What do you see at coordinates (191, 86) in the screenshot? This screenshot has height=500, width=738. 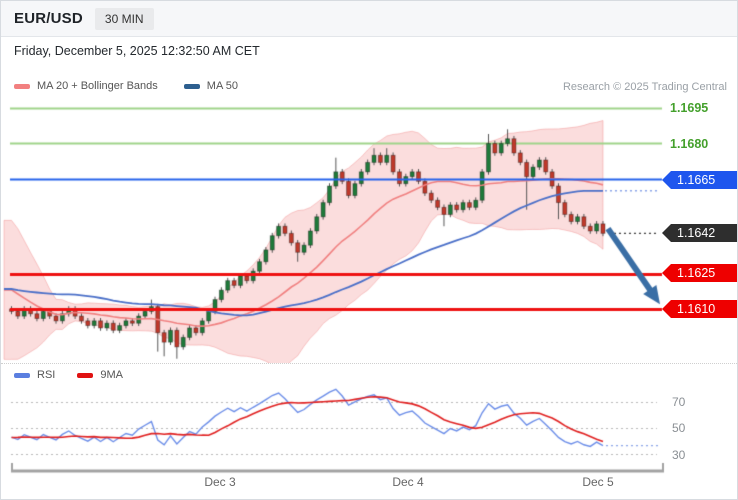 I see `ma50-swatch-icon` at bounding box center [191, 86].